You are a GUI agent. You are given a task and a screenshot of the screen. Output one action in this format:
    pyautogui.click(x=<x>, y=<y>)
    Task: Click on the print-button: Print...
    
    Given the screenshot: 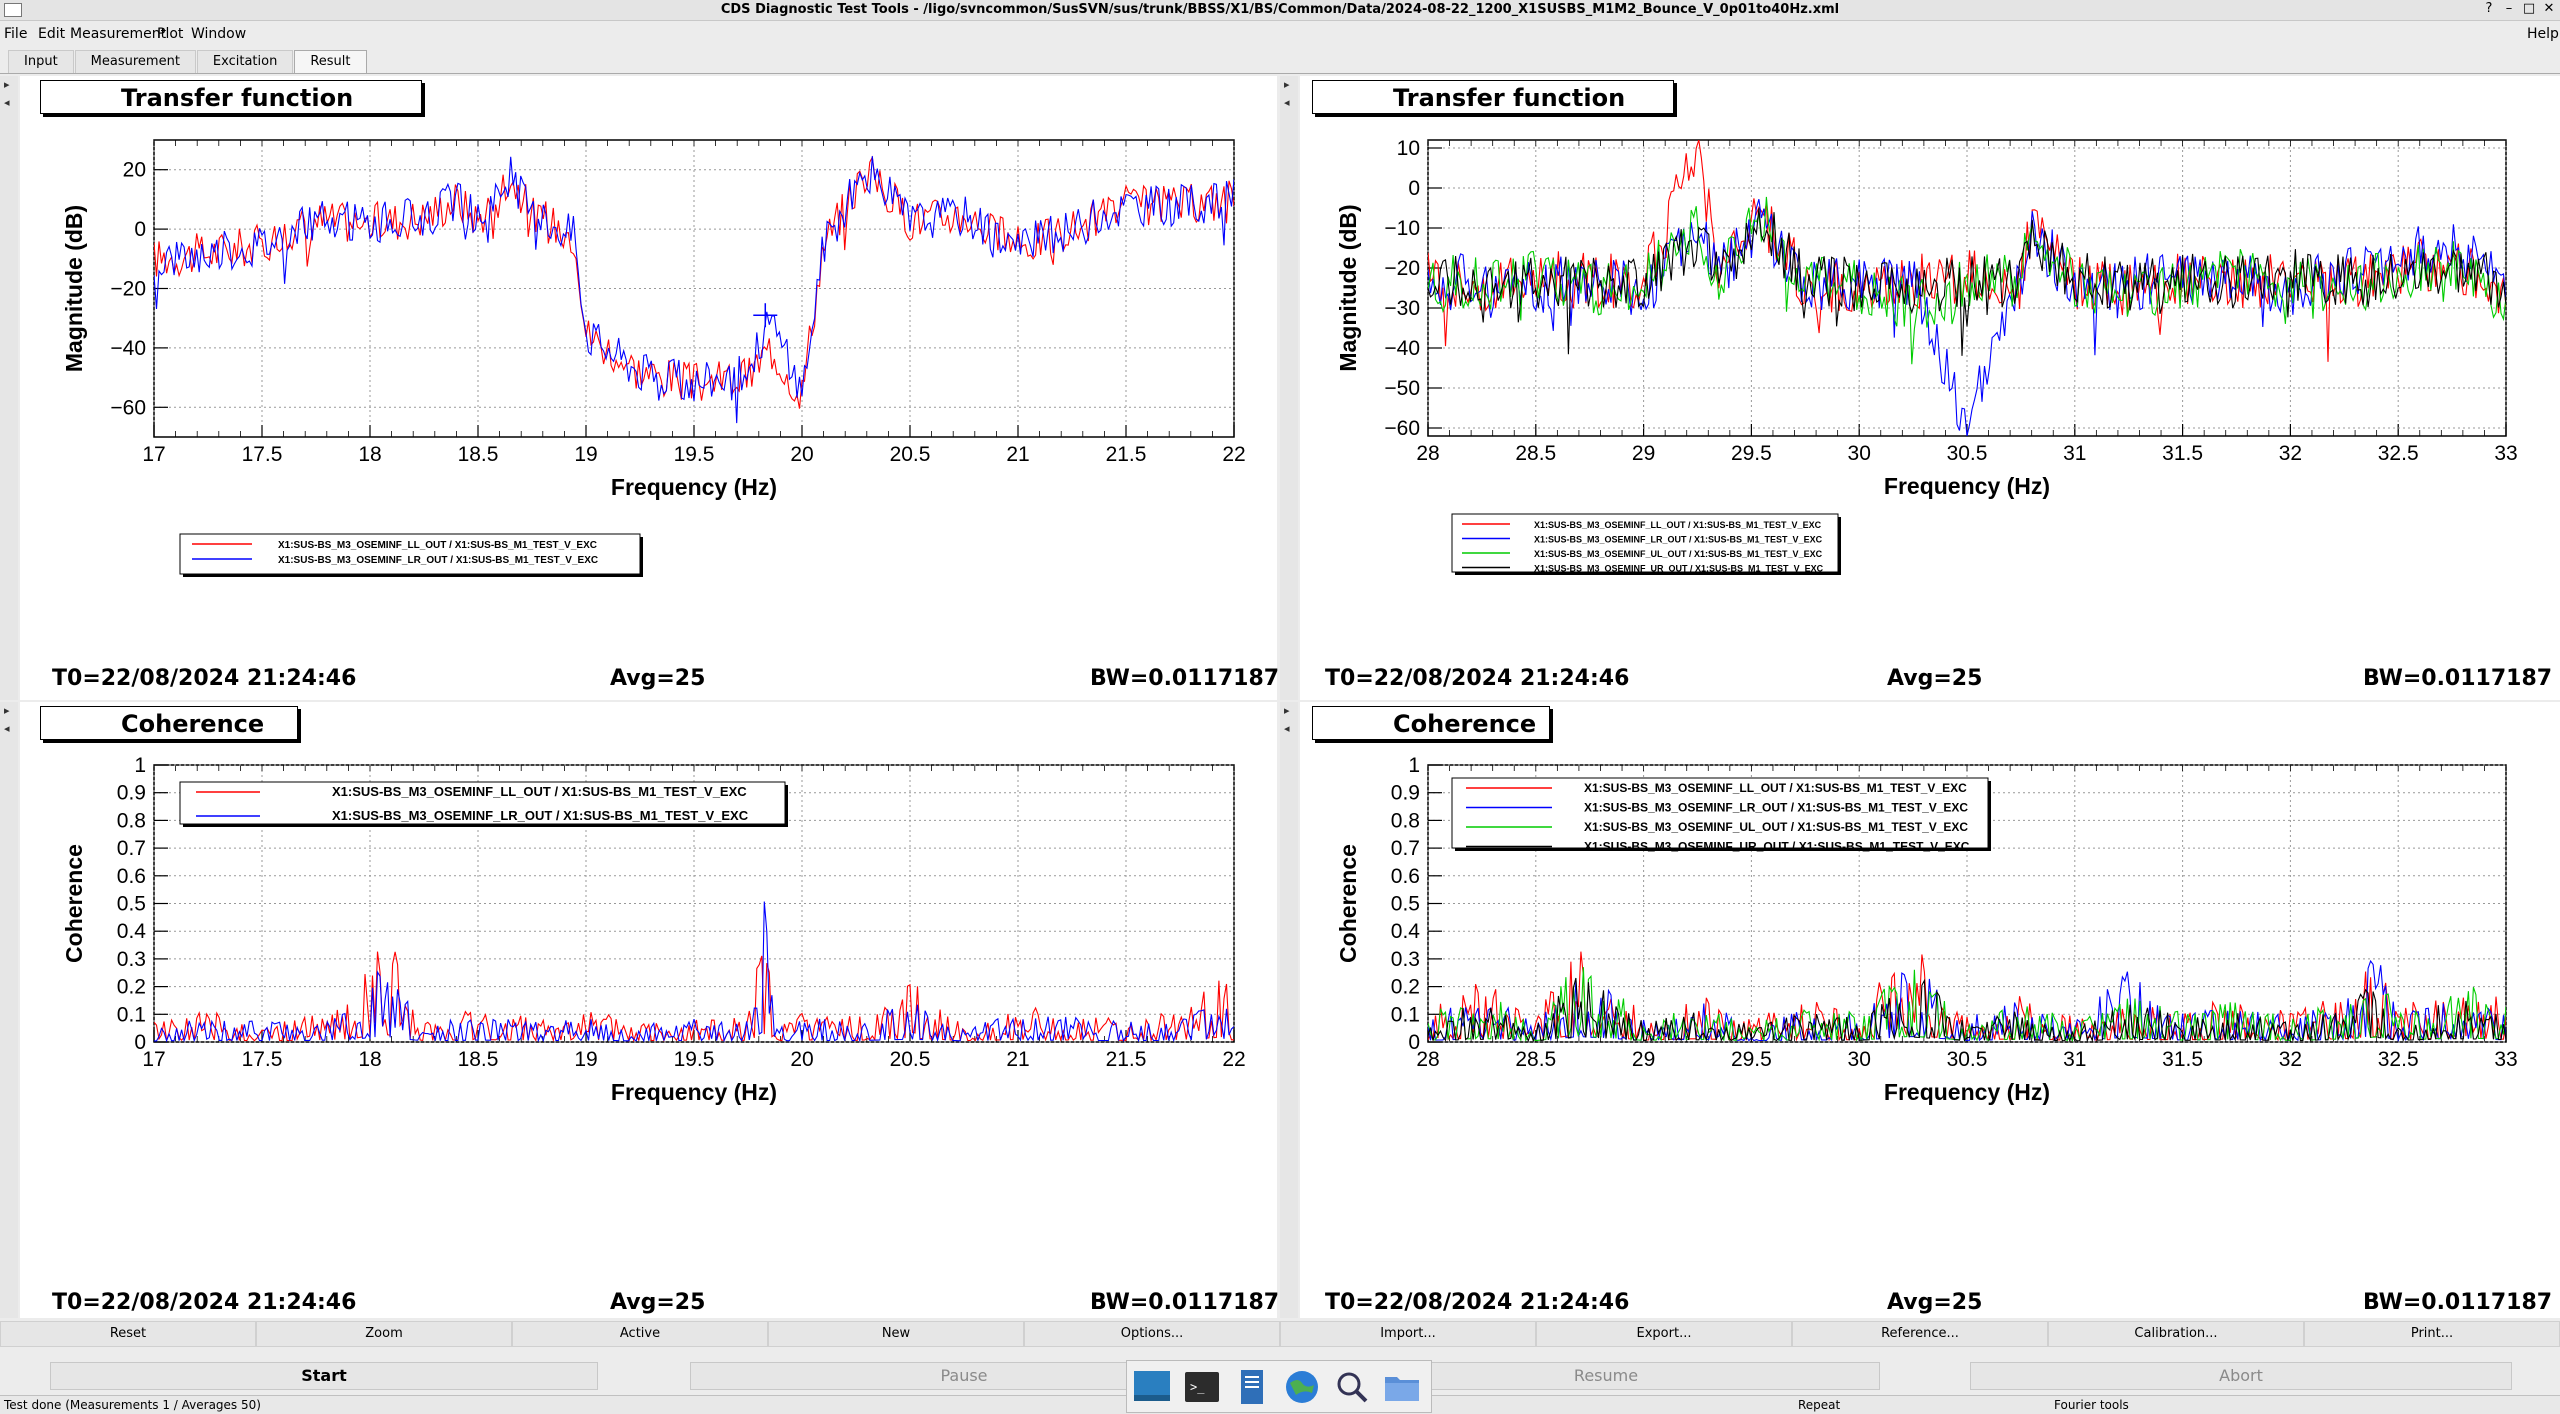 What is the action you would take?
    pyautogui.click(x=2432, y=1334)
    